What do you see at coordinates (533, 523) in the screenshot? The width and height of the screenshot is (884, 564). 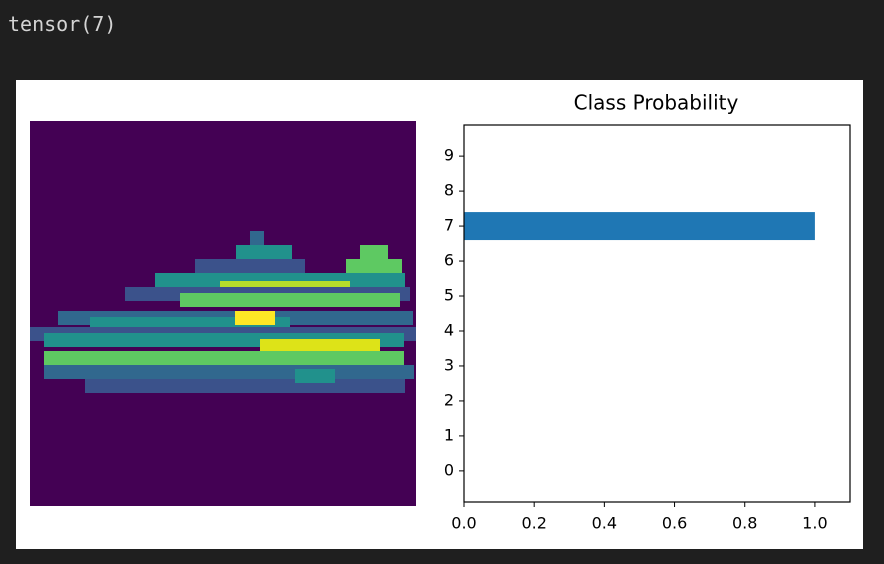 I see `x-tick-label: 0.2` at bounding box center [533, 523].